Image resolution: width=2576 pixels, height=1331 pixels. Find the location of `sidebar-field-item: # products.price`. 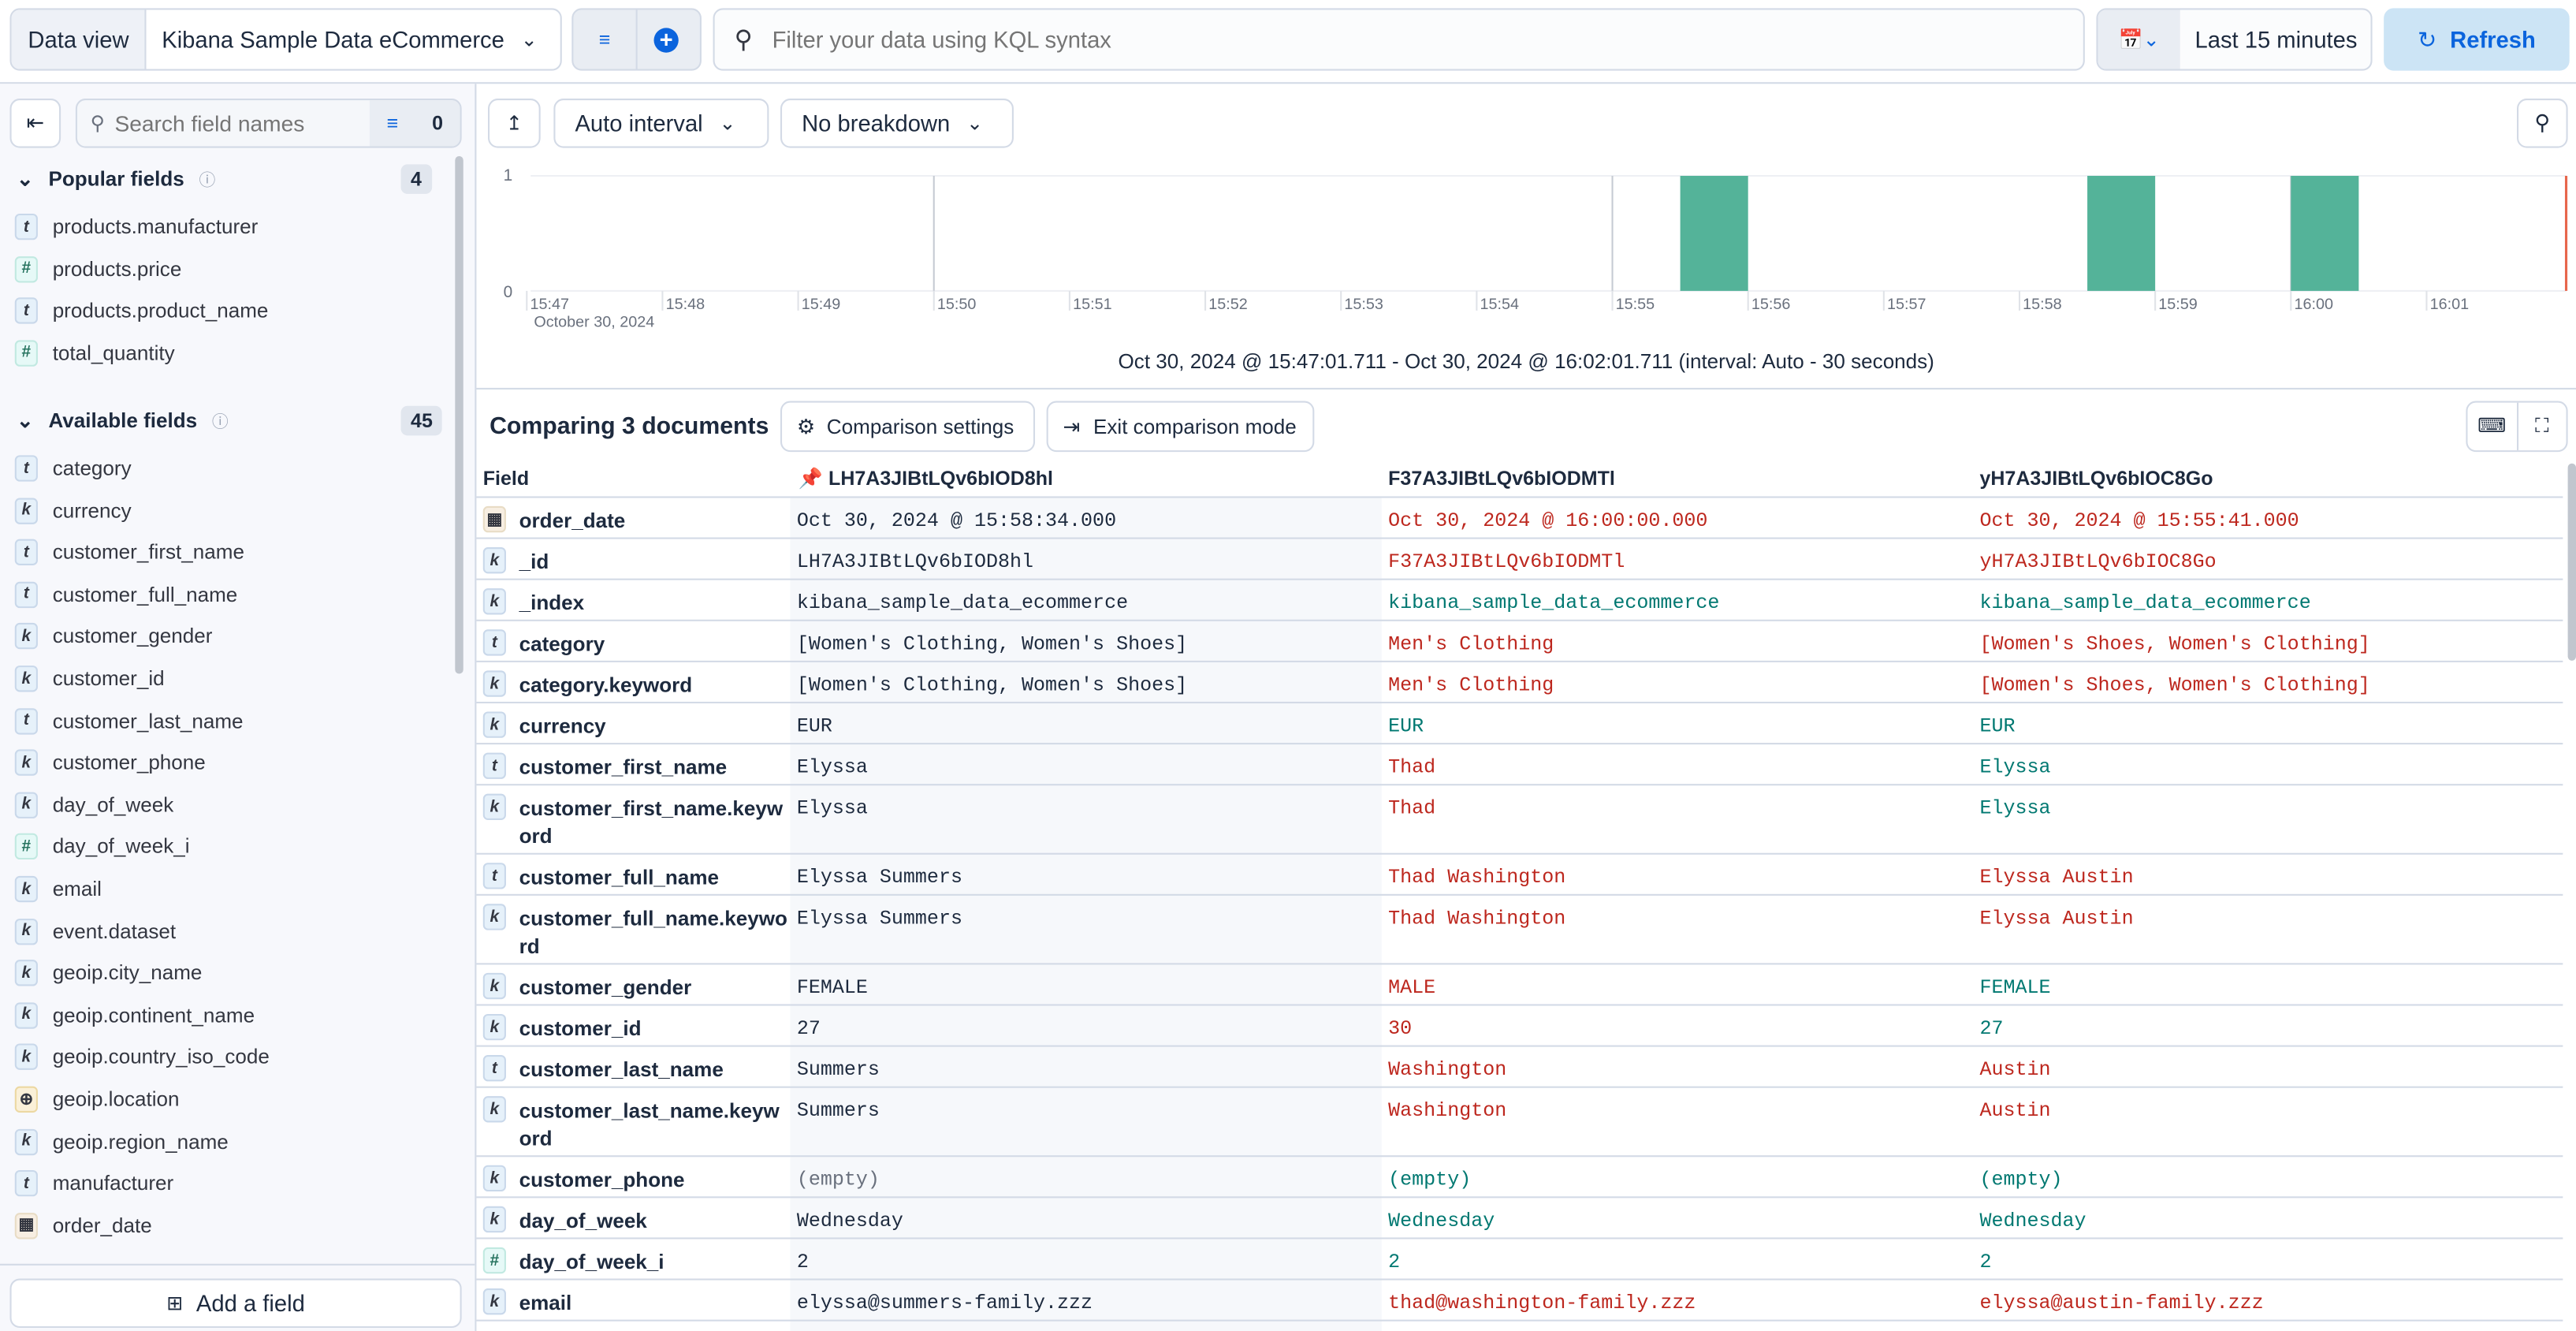

sidebar-field-item: # products.price is located at coordinates (98, 268).